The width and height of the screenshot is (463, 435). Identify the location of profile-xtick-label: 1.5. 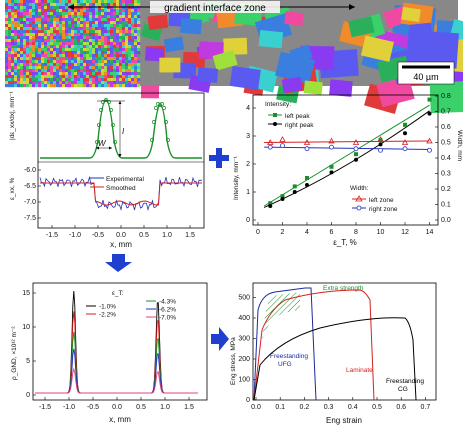
(190, 235).